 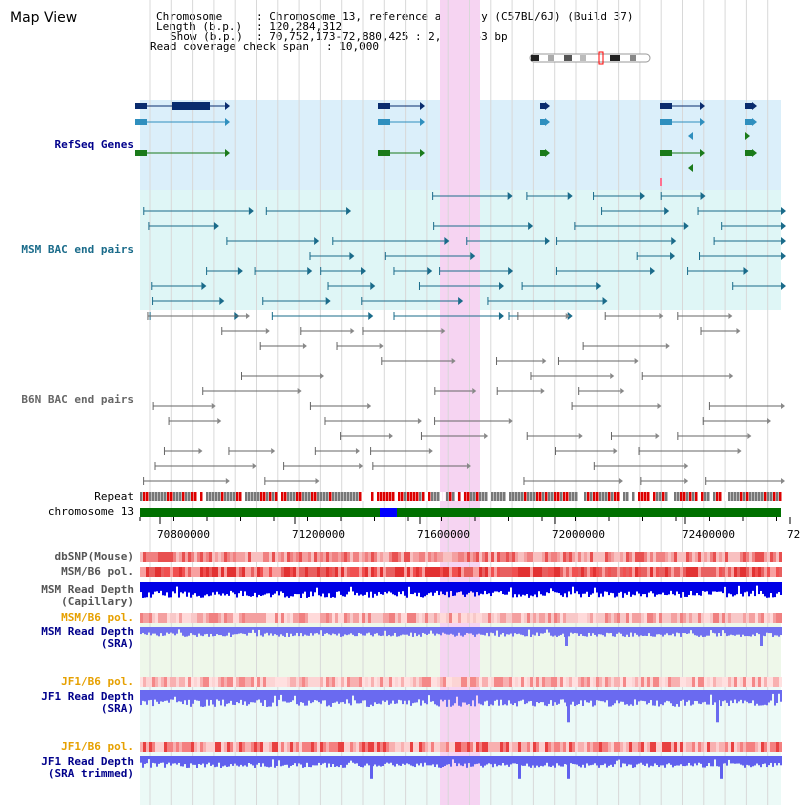 I want to click on chromosome-ideogram, so click(x=590, y=58).